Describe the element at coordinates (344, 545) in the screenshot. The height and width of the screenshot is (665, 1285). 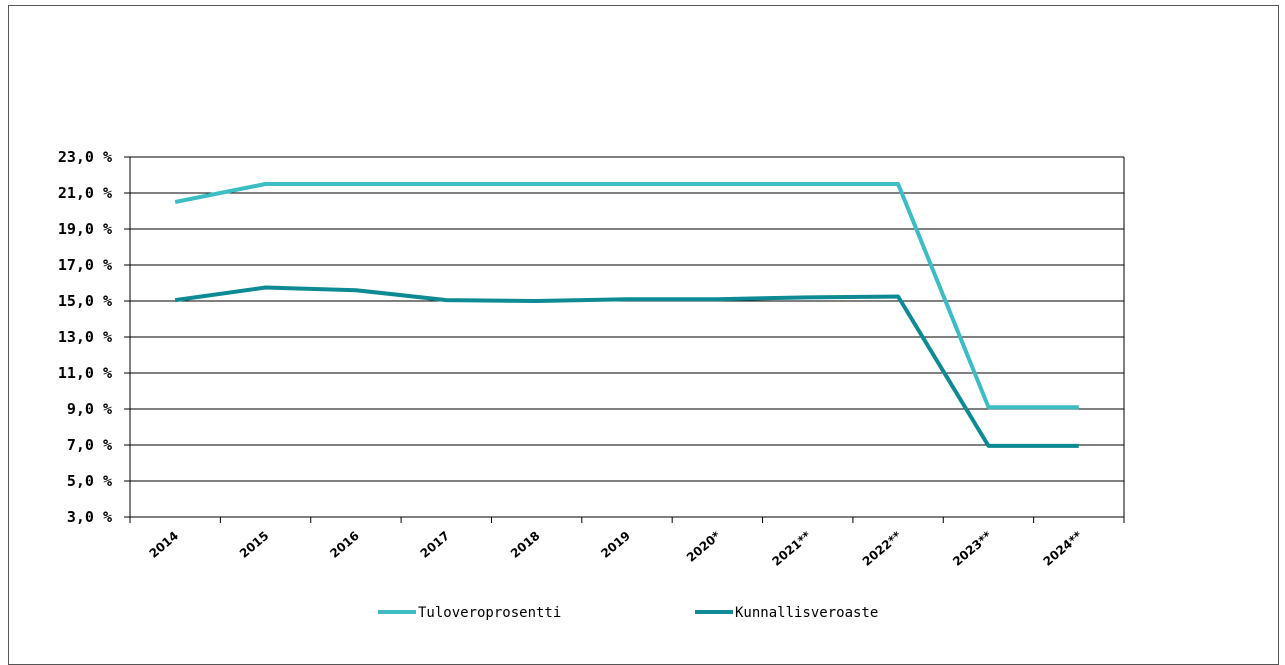
I see `x-tick-label: 2016` at that location.